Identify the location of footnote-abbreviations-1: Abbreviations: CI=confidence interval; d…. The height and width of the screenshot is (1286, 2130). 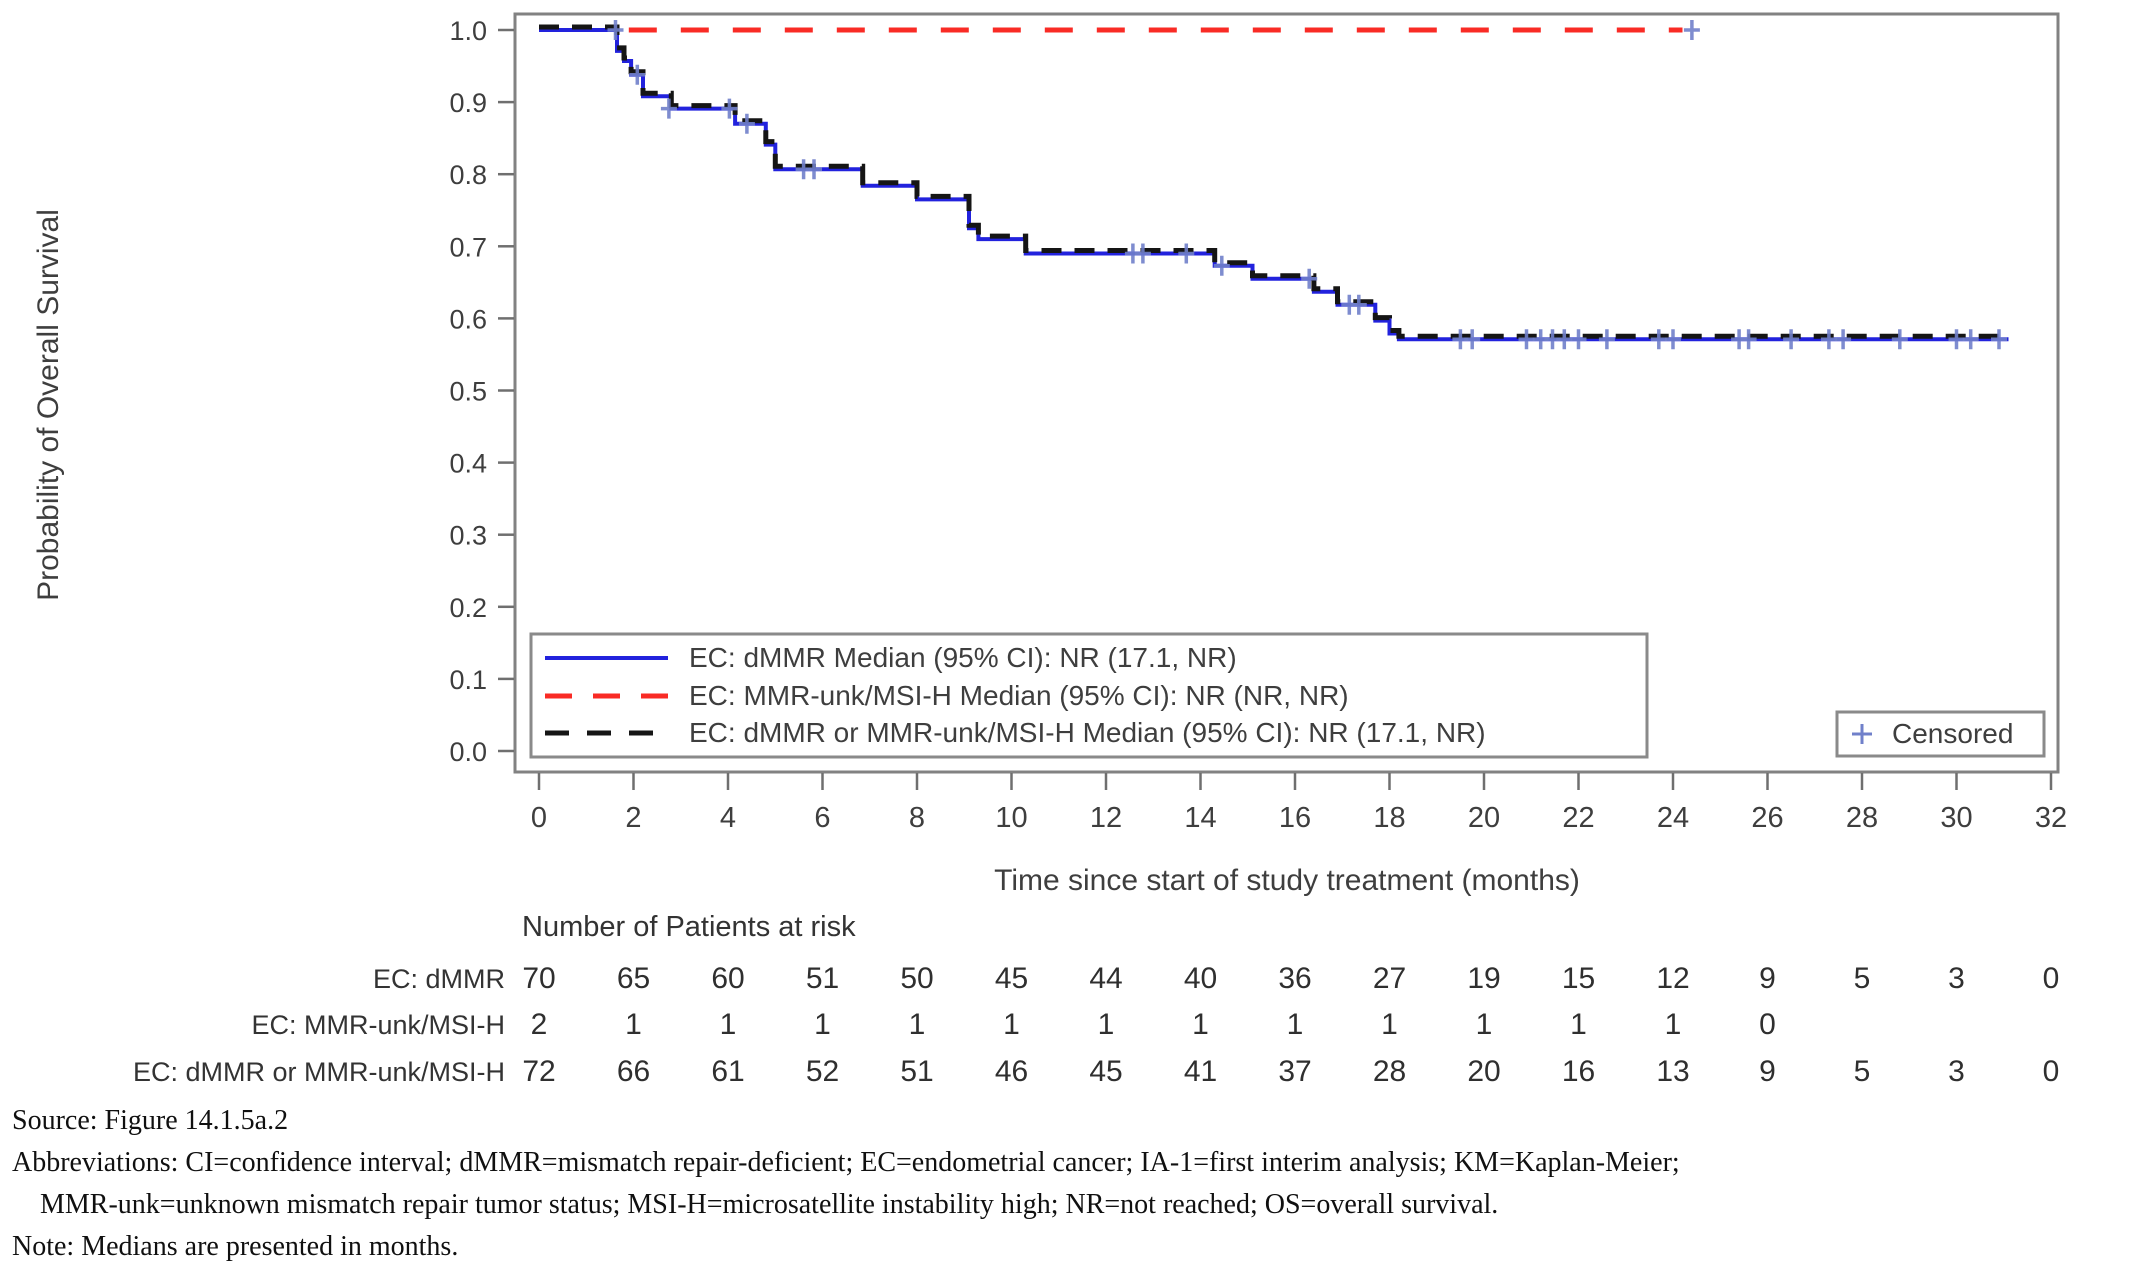
(846, 1162).